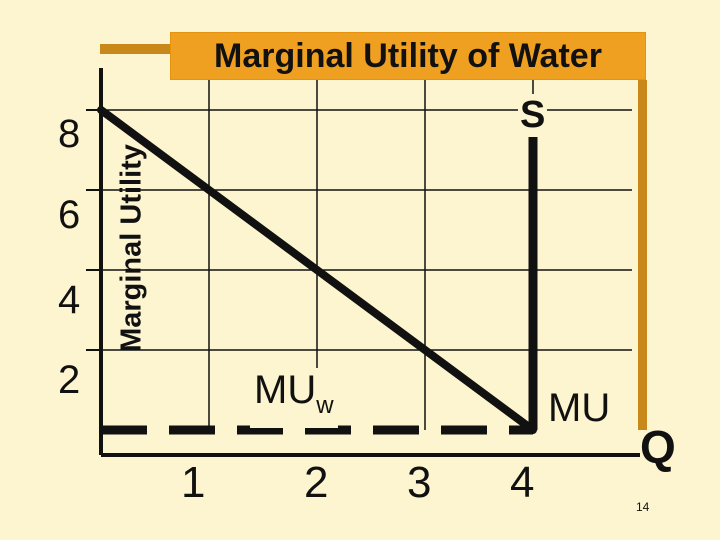 The height and width of the screenshot is (540, 720). I want to click on mu-curve-label-main: MU, so click(285, 390).